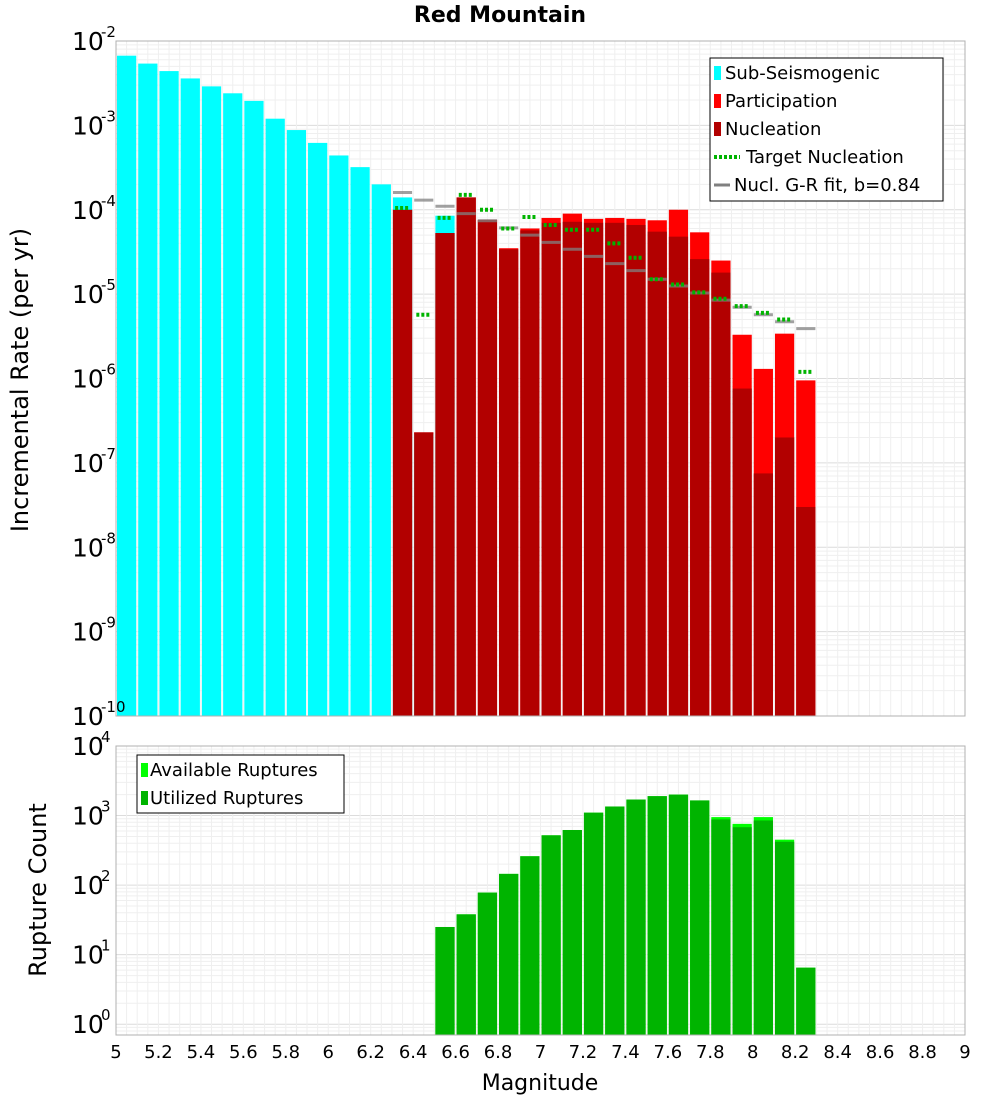 The width and height of the screenshot is (1000, 1100). What do you see at coordinates (144, 770) in the screenshot?
I see `legend-swatch-avail` at bounding box center [144, 770].